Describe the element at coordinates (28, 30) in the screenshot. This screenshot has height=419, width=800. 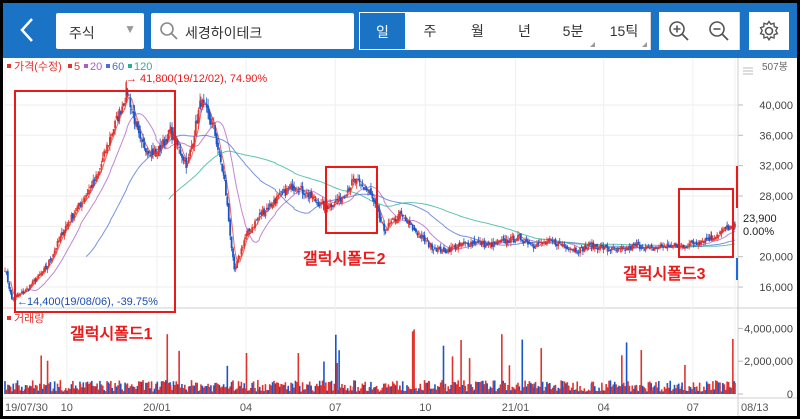
I see `back-button` at that location.